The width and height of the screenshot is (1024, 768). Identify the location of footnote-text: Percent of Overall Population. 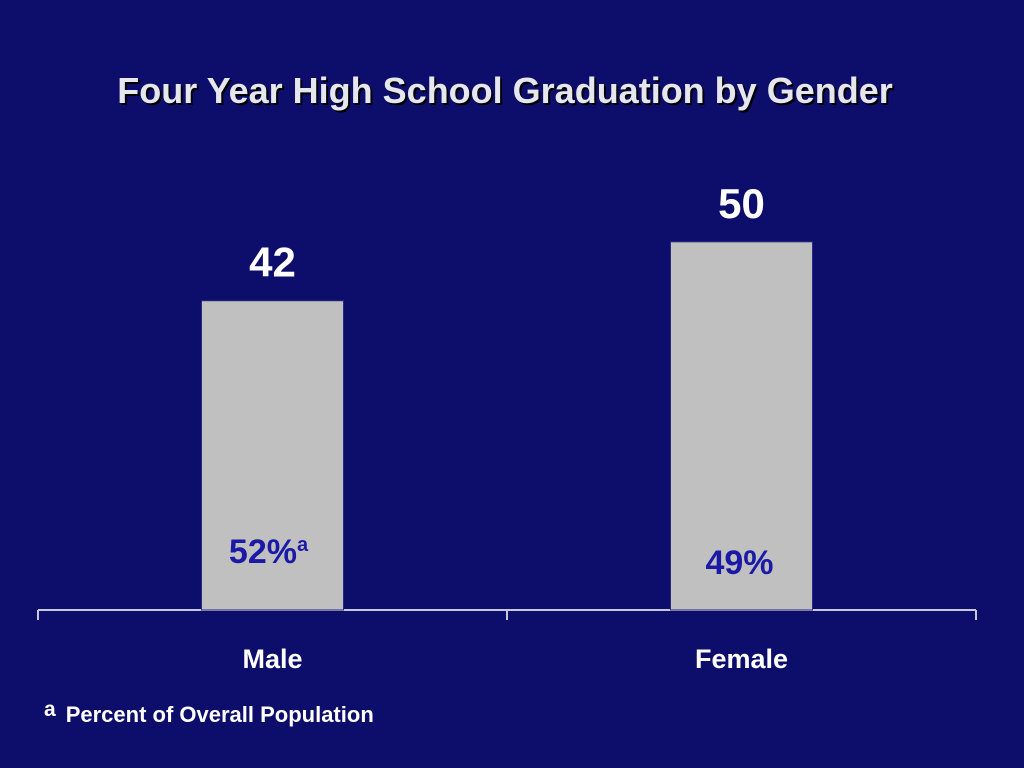
(219, 714).